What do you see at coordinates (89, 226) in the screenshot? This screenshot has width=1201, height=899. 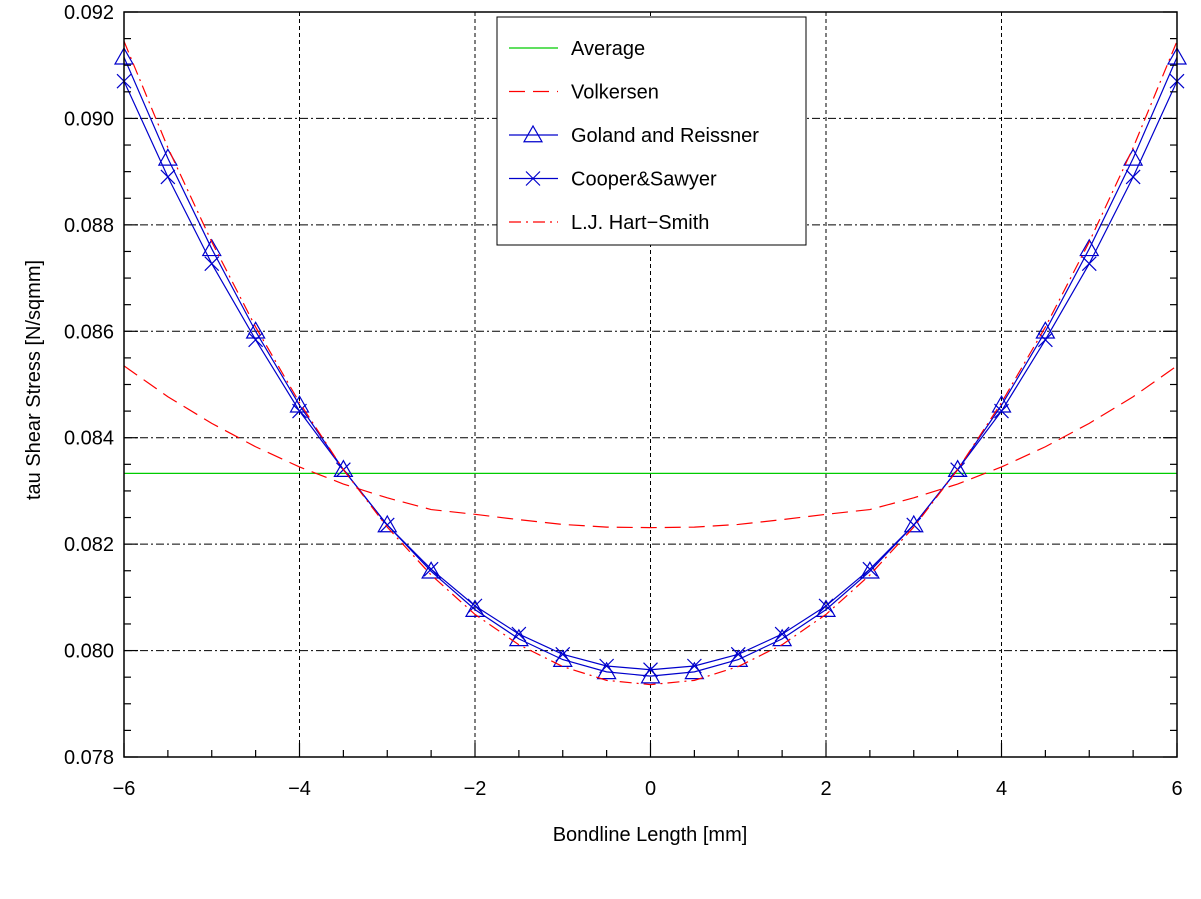 I see `y-tick-label: 0.088` at bounding box center [89, 226].